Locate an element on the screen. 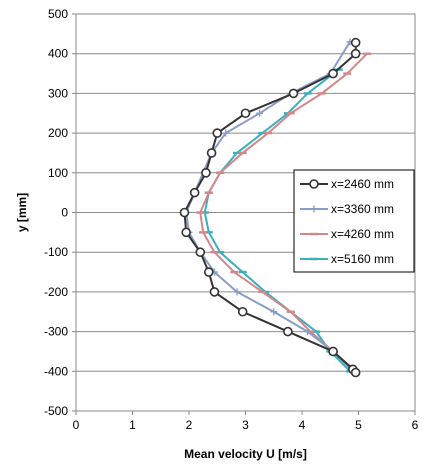 The width and height of the screenshot is (435, 473). legend-label-3: x=4260 mm is located at coordinates (362, 234).